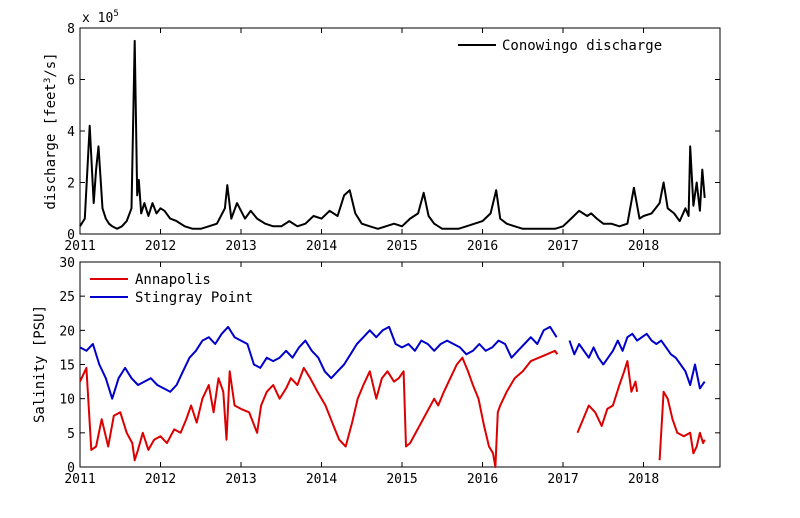 The height and width of the screenshot is (518, 800). I want to click on discharge-y-tick-label: 0, so click(71, 235).